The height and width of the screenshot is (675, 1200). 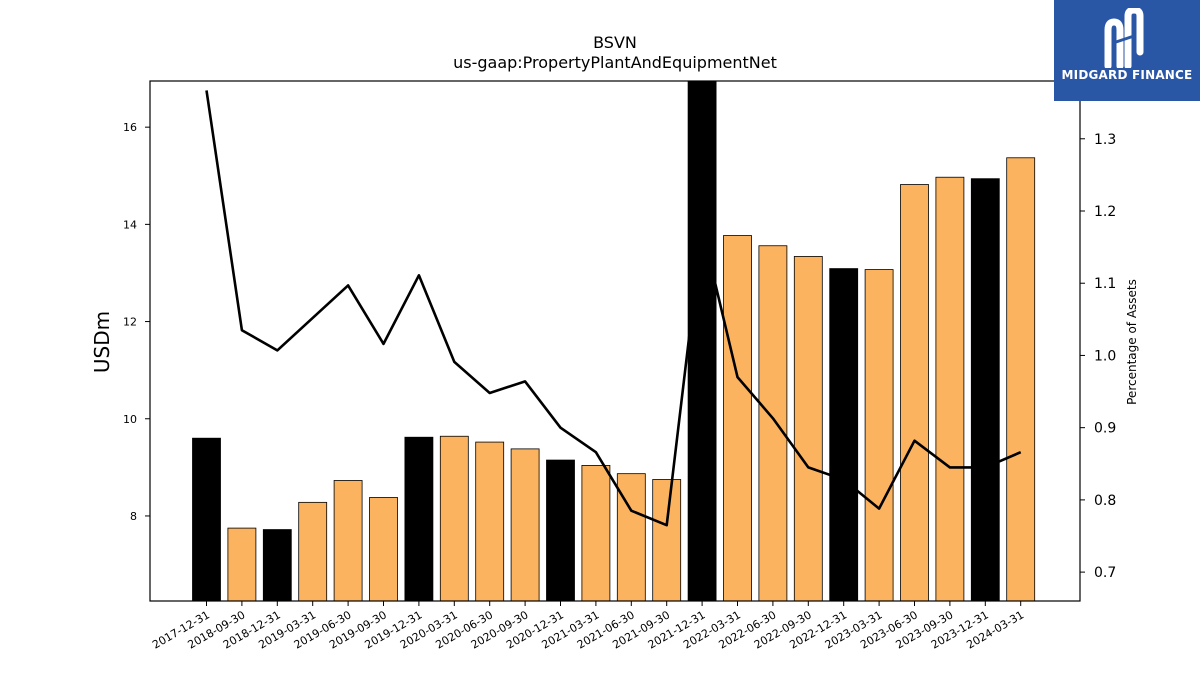 What do you see at coordinates (1105, 501) in the screenshot?
I see `y2-tick-label: 0.8` at bounding box center [1105, 501].